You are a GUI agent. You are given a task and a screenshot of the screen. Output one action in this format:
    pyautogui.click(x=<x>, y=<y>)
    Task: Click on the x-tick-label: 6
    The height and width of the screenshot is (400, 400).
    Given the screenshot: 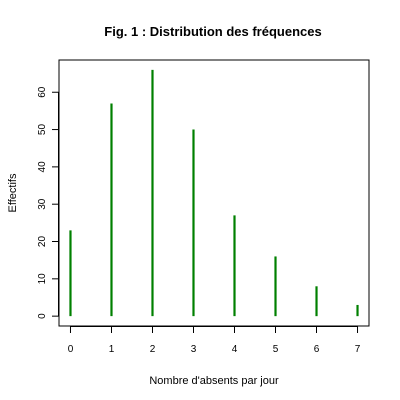 What is the action you would take?
    pyautogui.click(x=317, y=349)
    